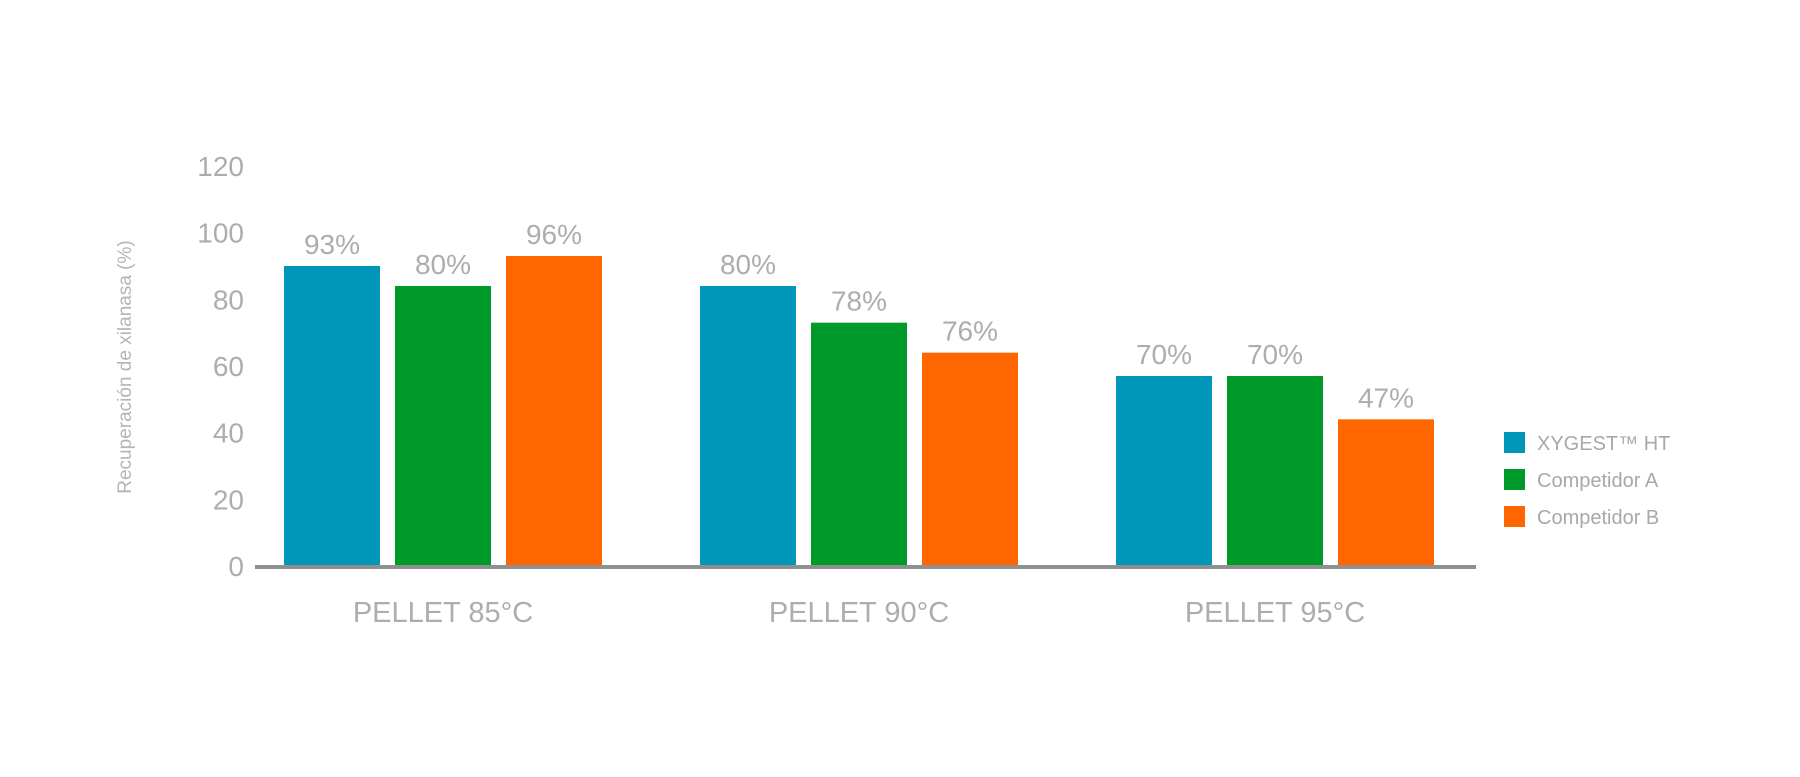 Image resolution: width=1800 pixels, height=777 pixels. Describe the element at coordinates (220, 166) in the screenshot. I see `y-tick-label: 120` at that location.